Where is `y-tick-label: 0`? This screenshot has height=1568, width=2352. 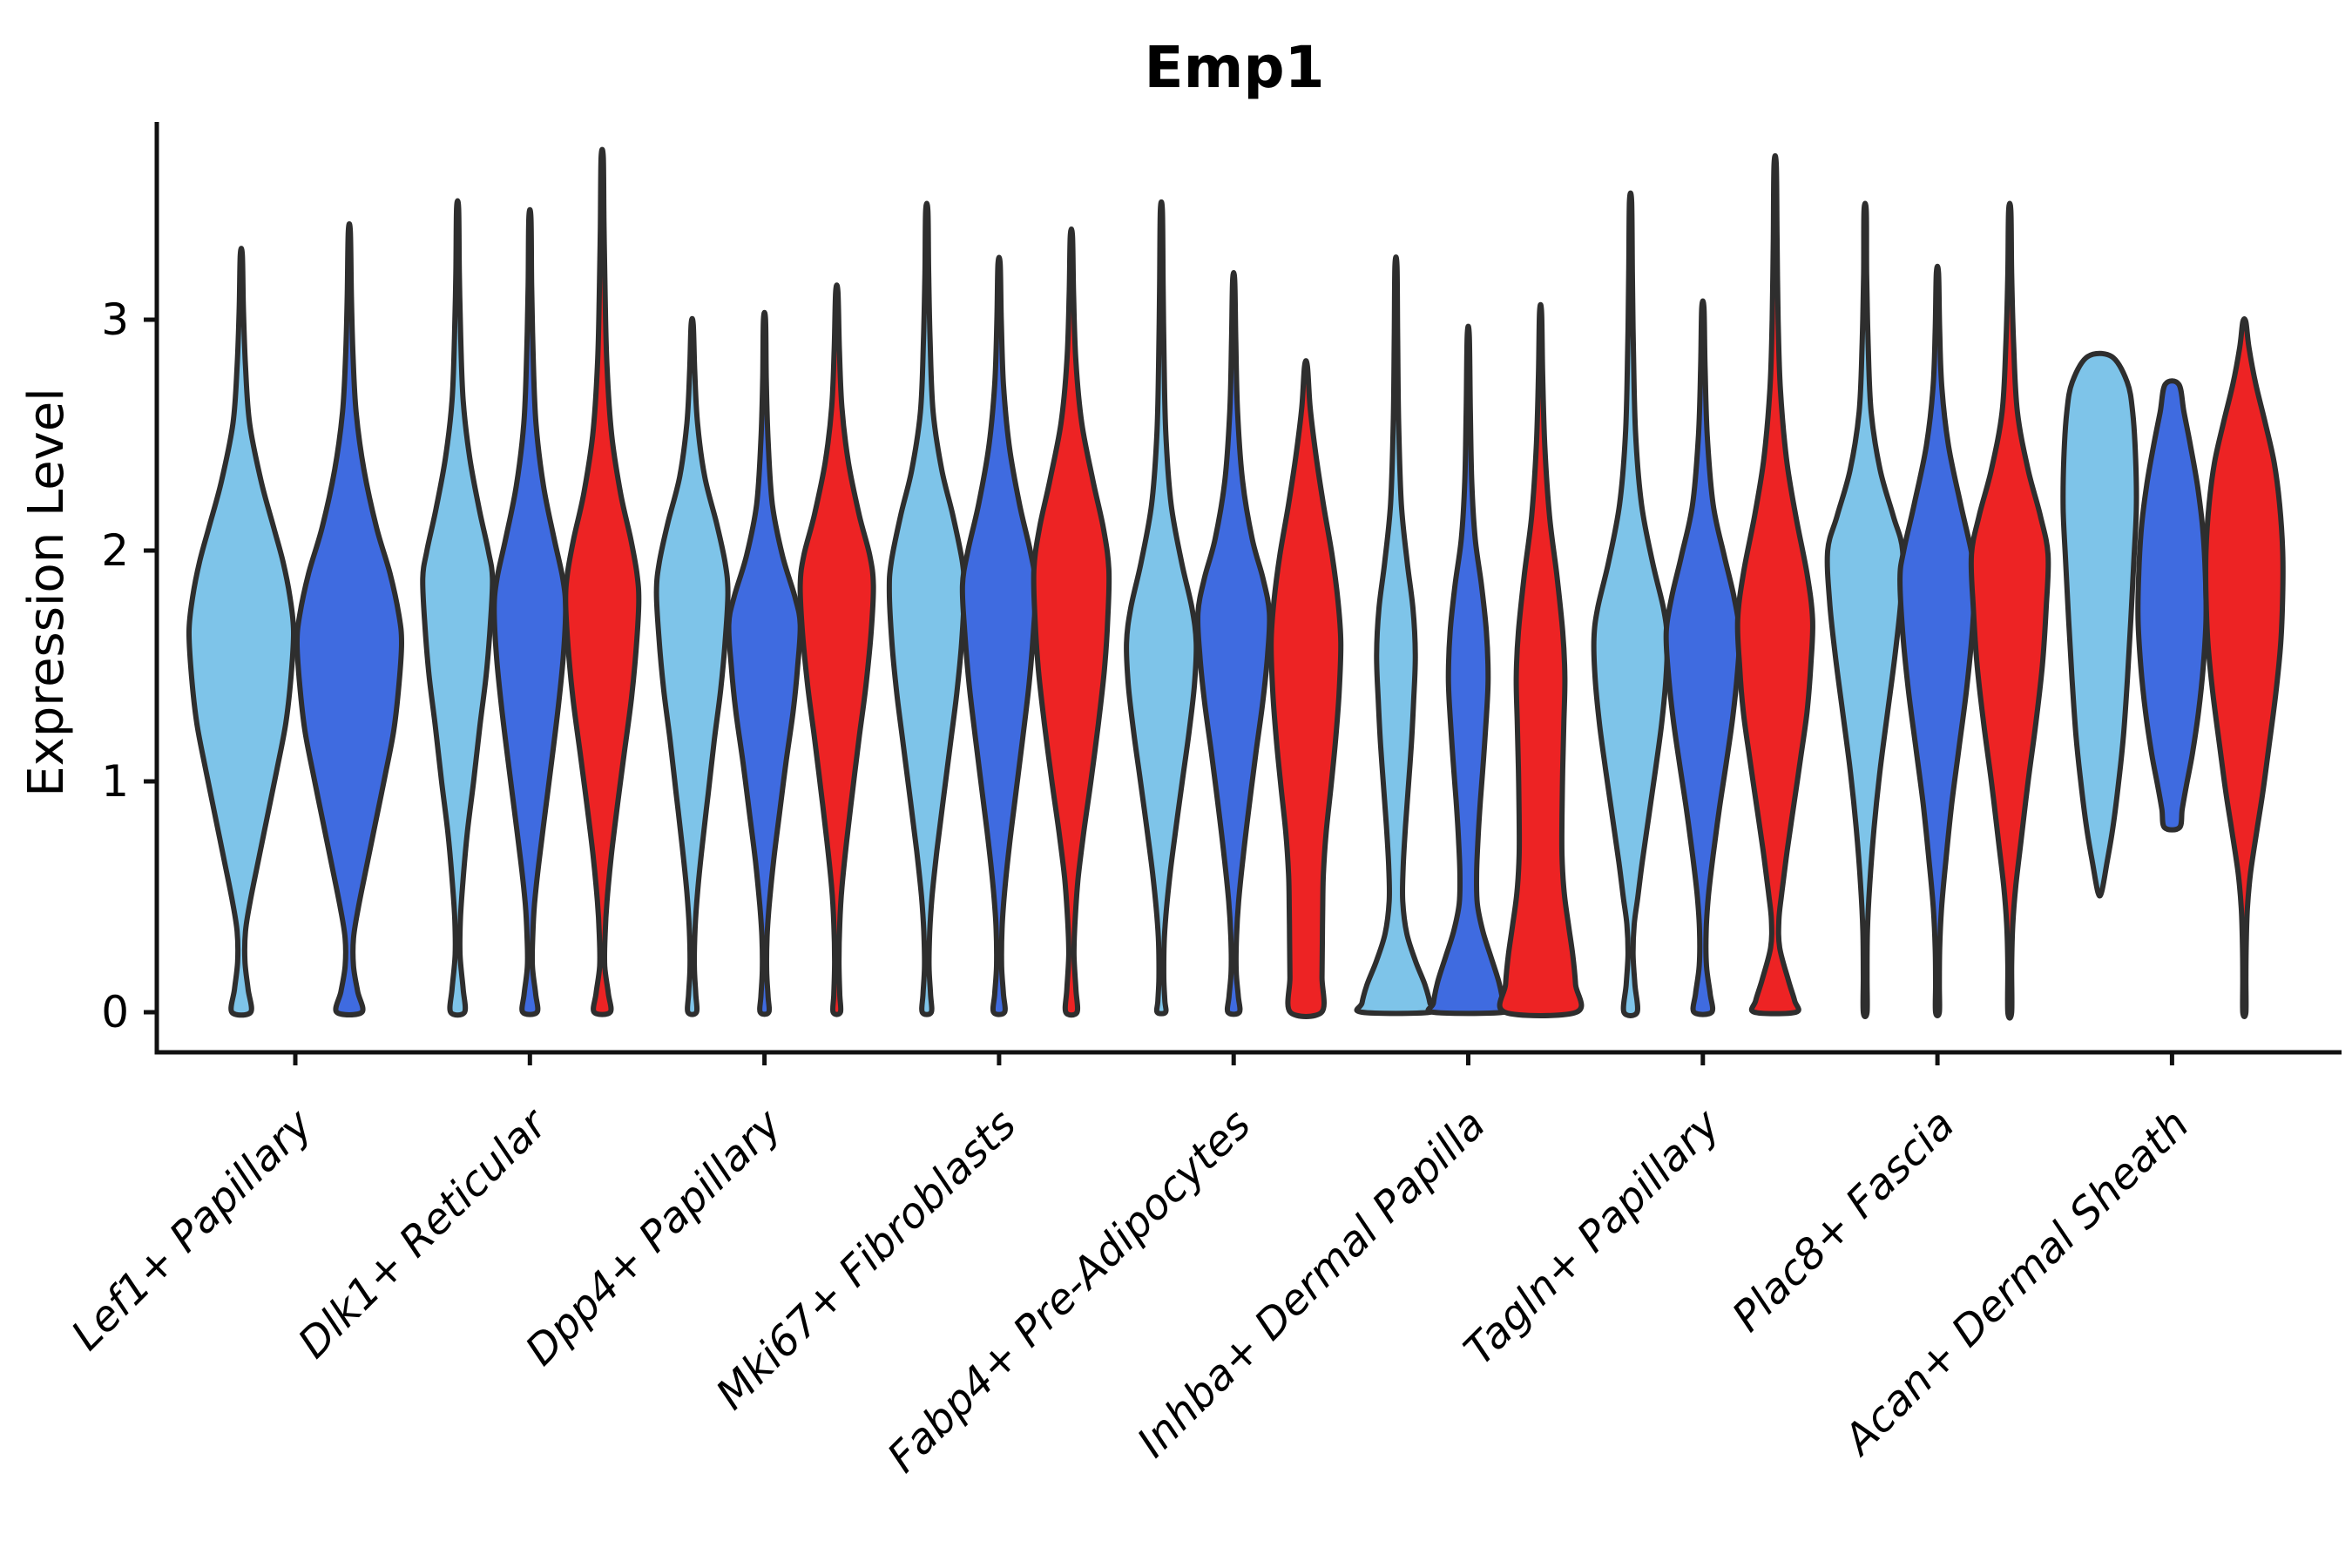 y-tick-label: 0 is located at coordinates (115, 1012).